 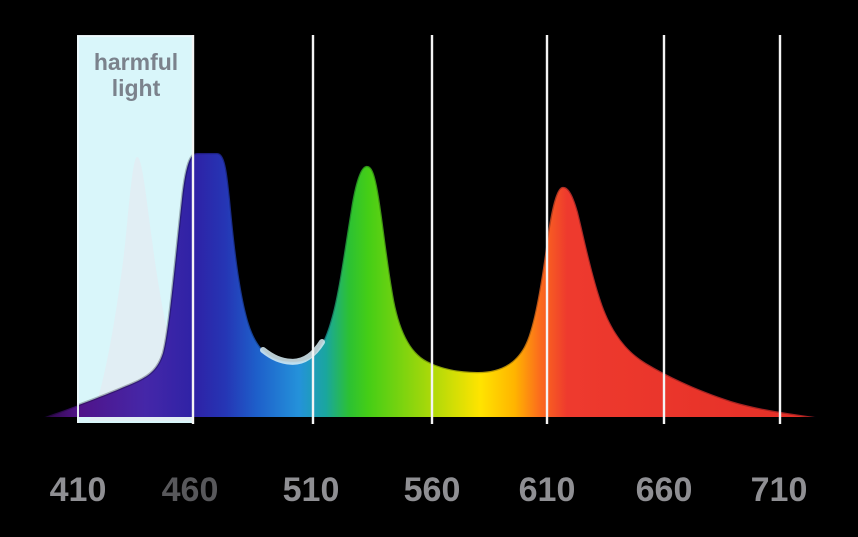 What do you see at coordinates (779, 490) in the screenshot?
I see `x-tick-710: 710` at bounding box center [779, 490].